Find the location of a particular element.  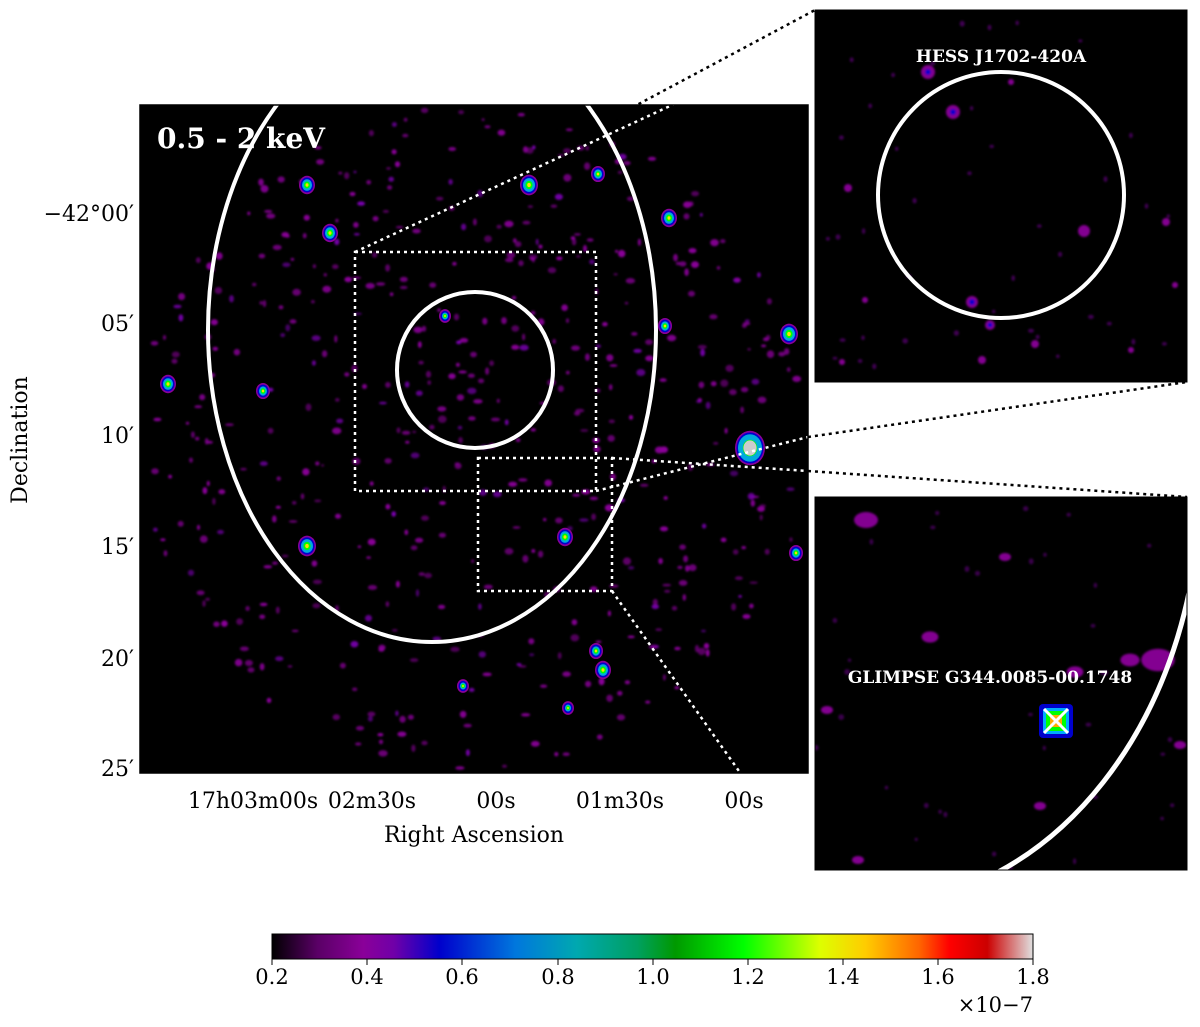

ra-axis-title: Right Ascension is located at coordinates (474, 835).